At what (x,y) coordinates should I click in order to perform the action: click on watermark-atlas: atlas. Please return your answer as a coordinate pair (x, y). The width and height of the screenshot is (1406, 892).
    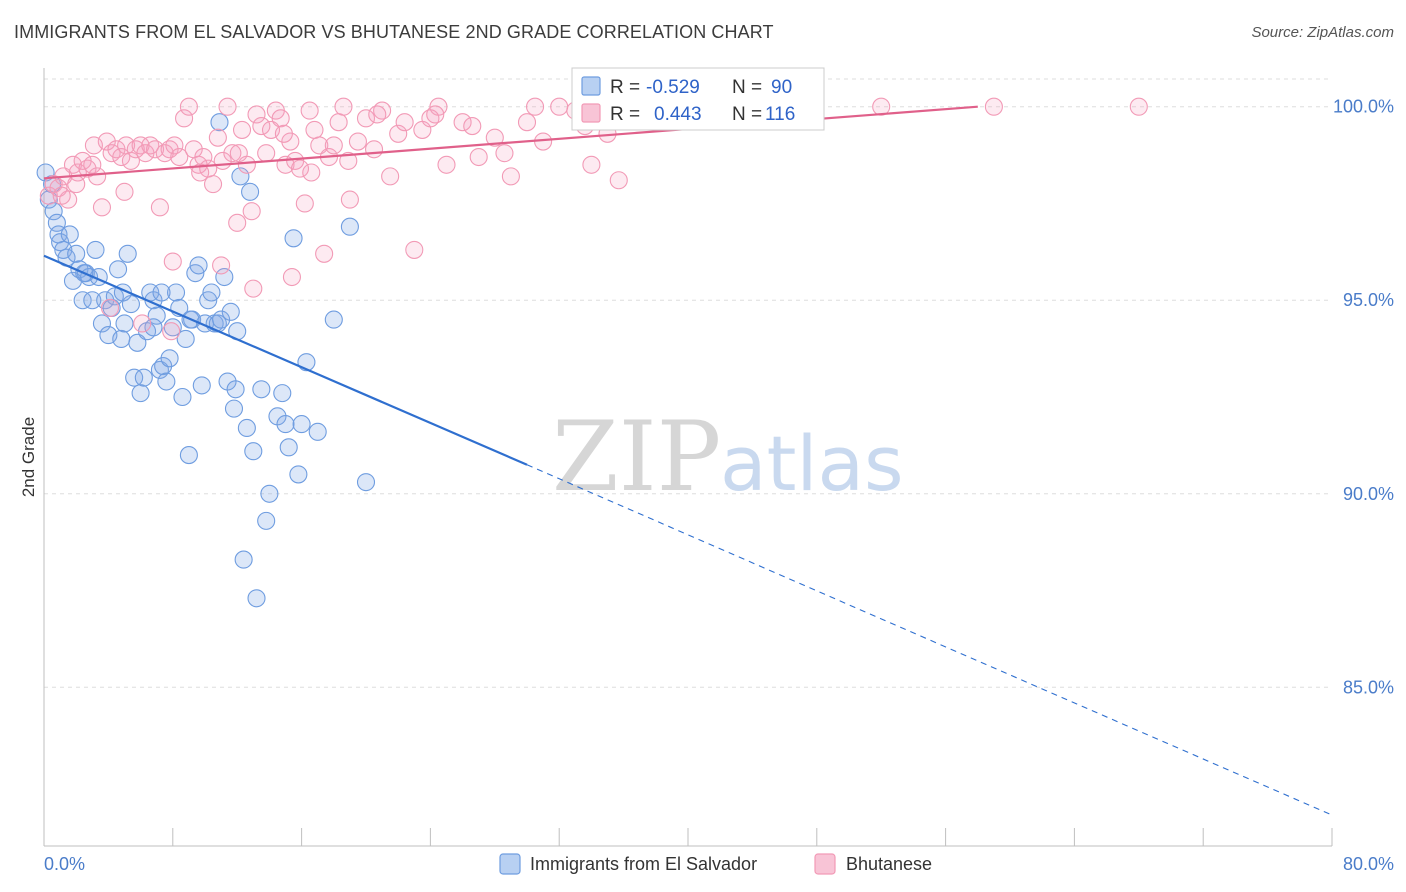
    Looking at the image, I should click on (812, 463).